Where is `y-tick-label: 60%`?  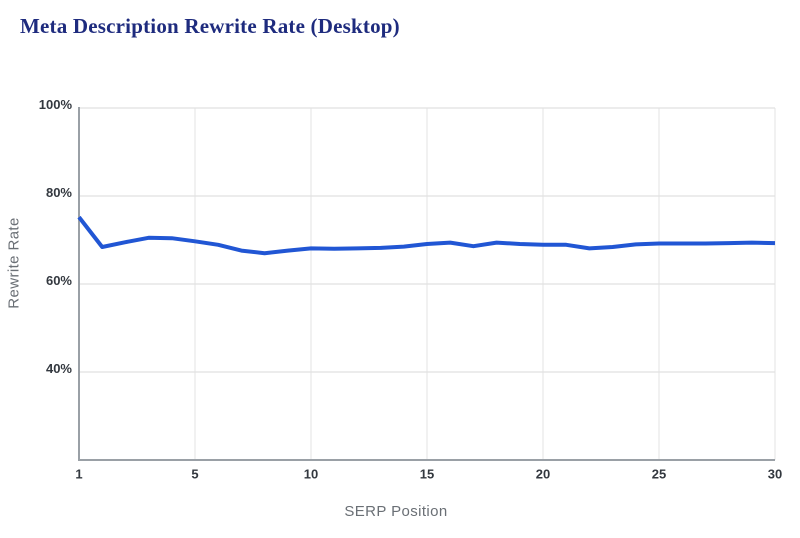 y-tick-label: 60% is located at coordinates (59, 280).